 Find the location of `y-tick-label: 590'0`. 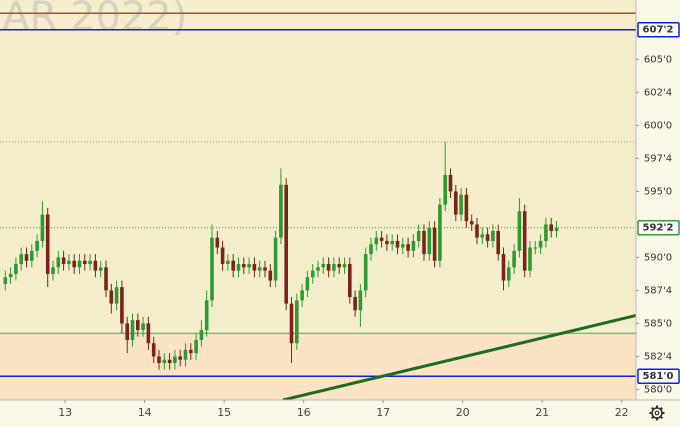

y-tick-label: 590'0 is located at coordinates (658, 257).